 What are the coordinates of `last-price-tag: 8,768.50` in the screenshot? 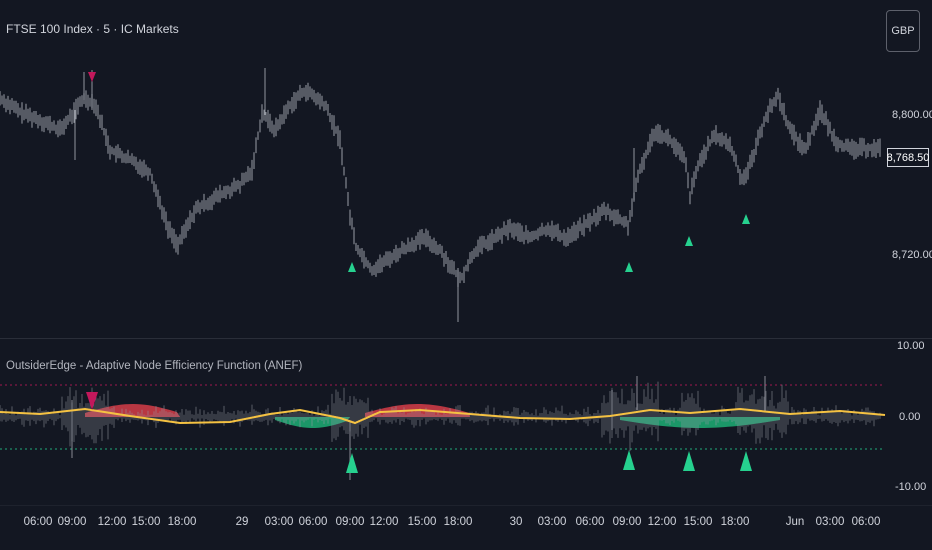 It's located at (908, 157).